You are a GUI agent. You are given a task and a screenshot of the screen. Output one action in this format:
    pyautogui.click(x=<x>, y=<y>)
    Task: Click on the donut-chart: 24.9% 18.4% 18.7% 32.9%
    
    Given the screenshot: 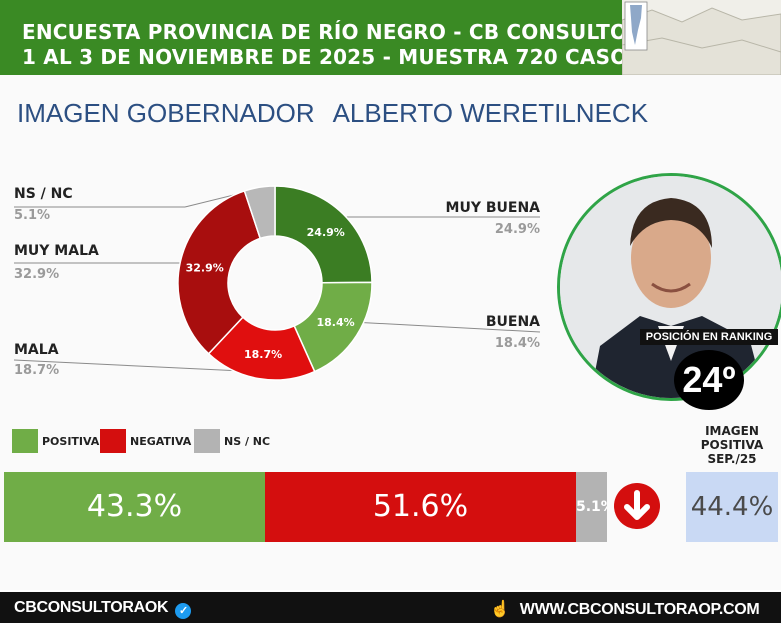 What is the action you would take?
    pyautogui.click(x=275, y=283)
    